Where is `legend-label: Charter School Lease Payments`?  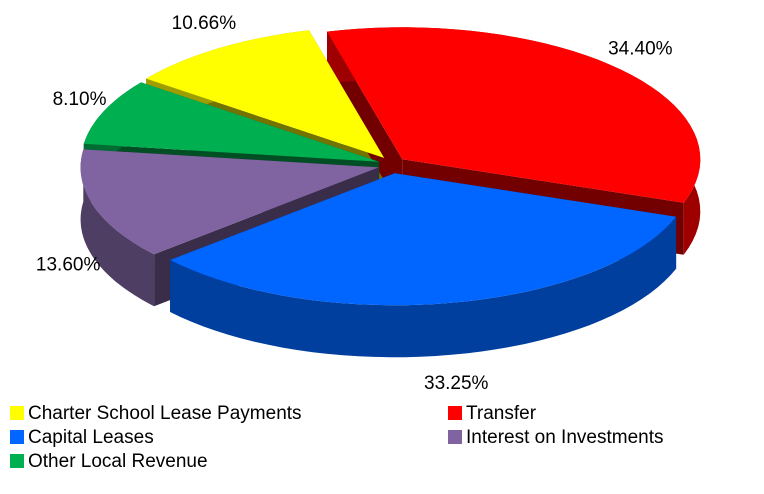
legend-label: Charter School Lease Payments is located at coordinates (165, 413).